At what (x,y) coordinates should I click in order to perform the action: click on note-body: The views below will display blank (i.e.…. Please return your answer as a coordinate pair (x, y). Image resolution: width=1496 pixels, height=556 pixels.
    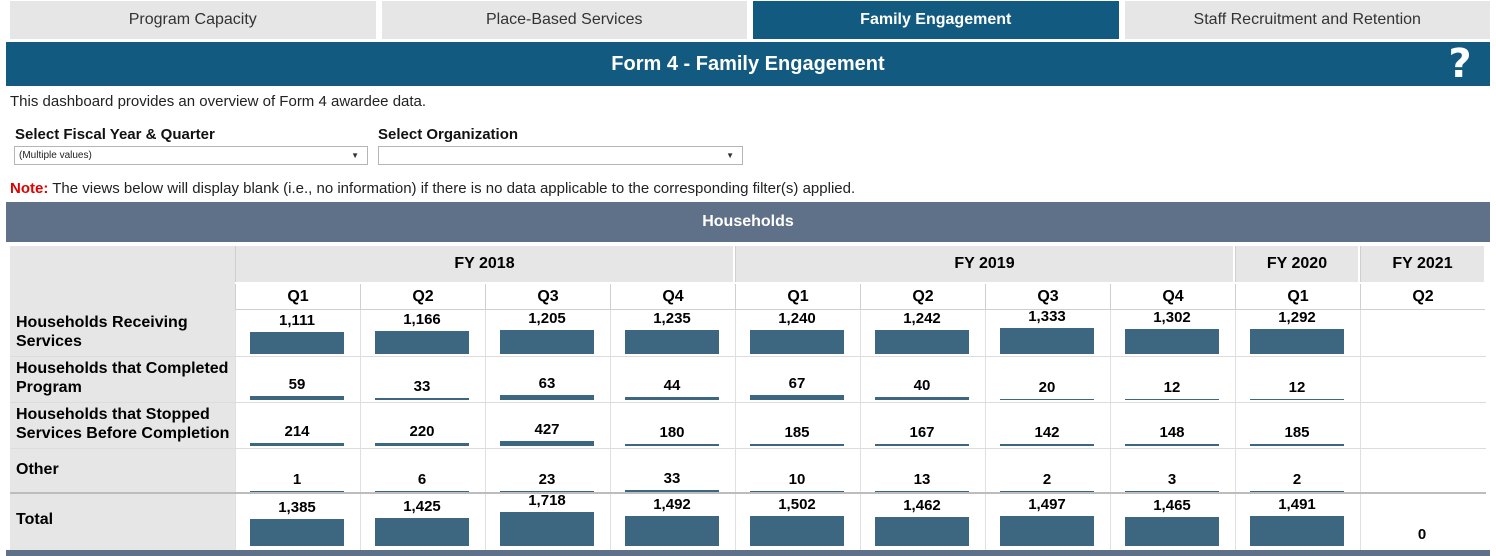
    Looking at the image, I should click on (452, 188).